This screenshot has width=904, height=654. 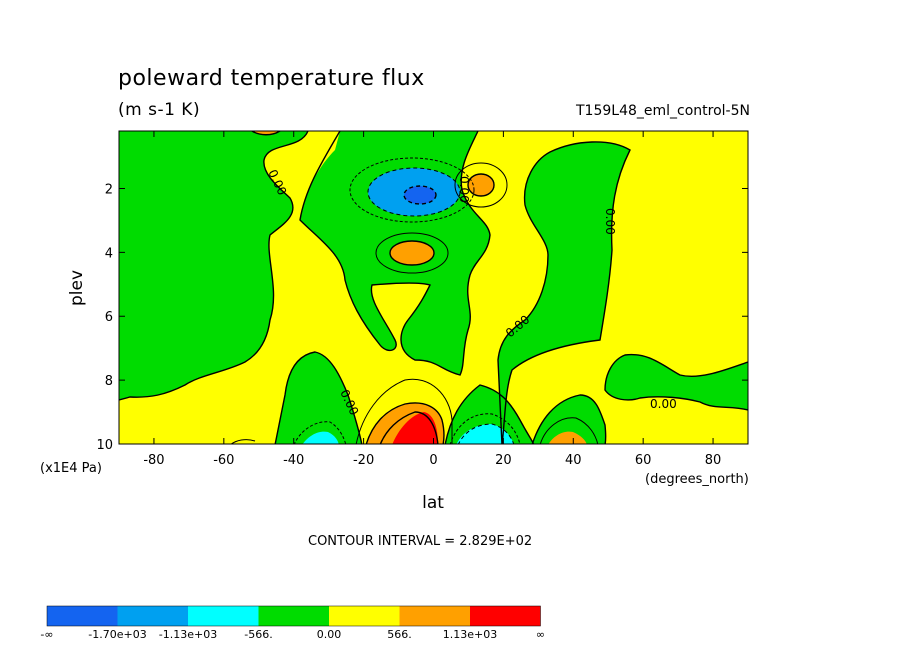 I want to click on region-green-west, so click(x=213, y=265).